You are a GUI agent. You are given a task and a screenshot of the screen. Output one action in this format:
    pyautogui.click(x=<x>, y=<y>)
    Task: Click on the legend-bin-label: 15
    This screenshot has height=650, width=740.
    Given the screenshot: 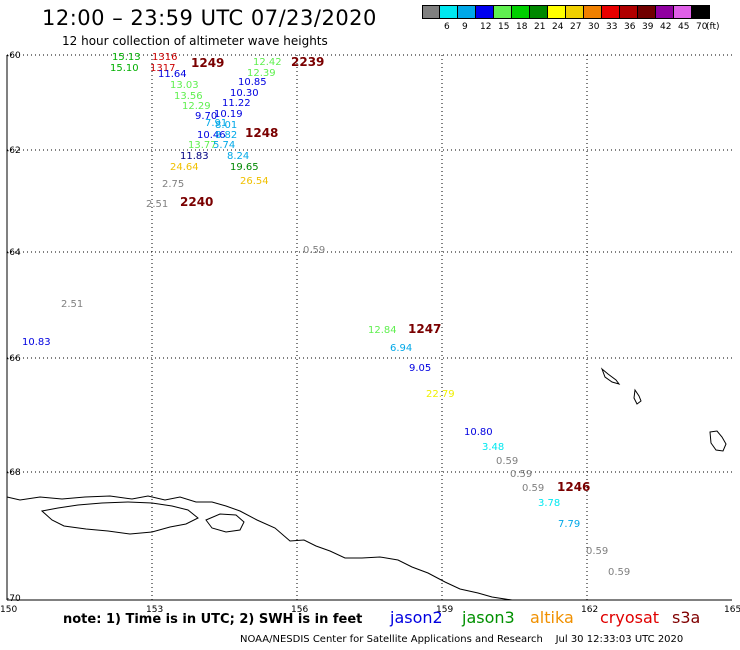 What is the action you would take?
    pyautogui.click(x=504, y=27)
    